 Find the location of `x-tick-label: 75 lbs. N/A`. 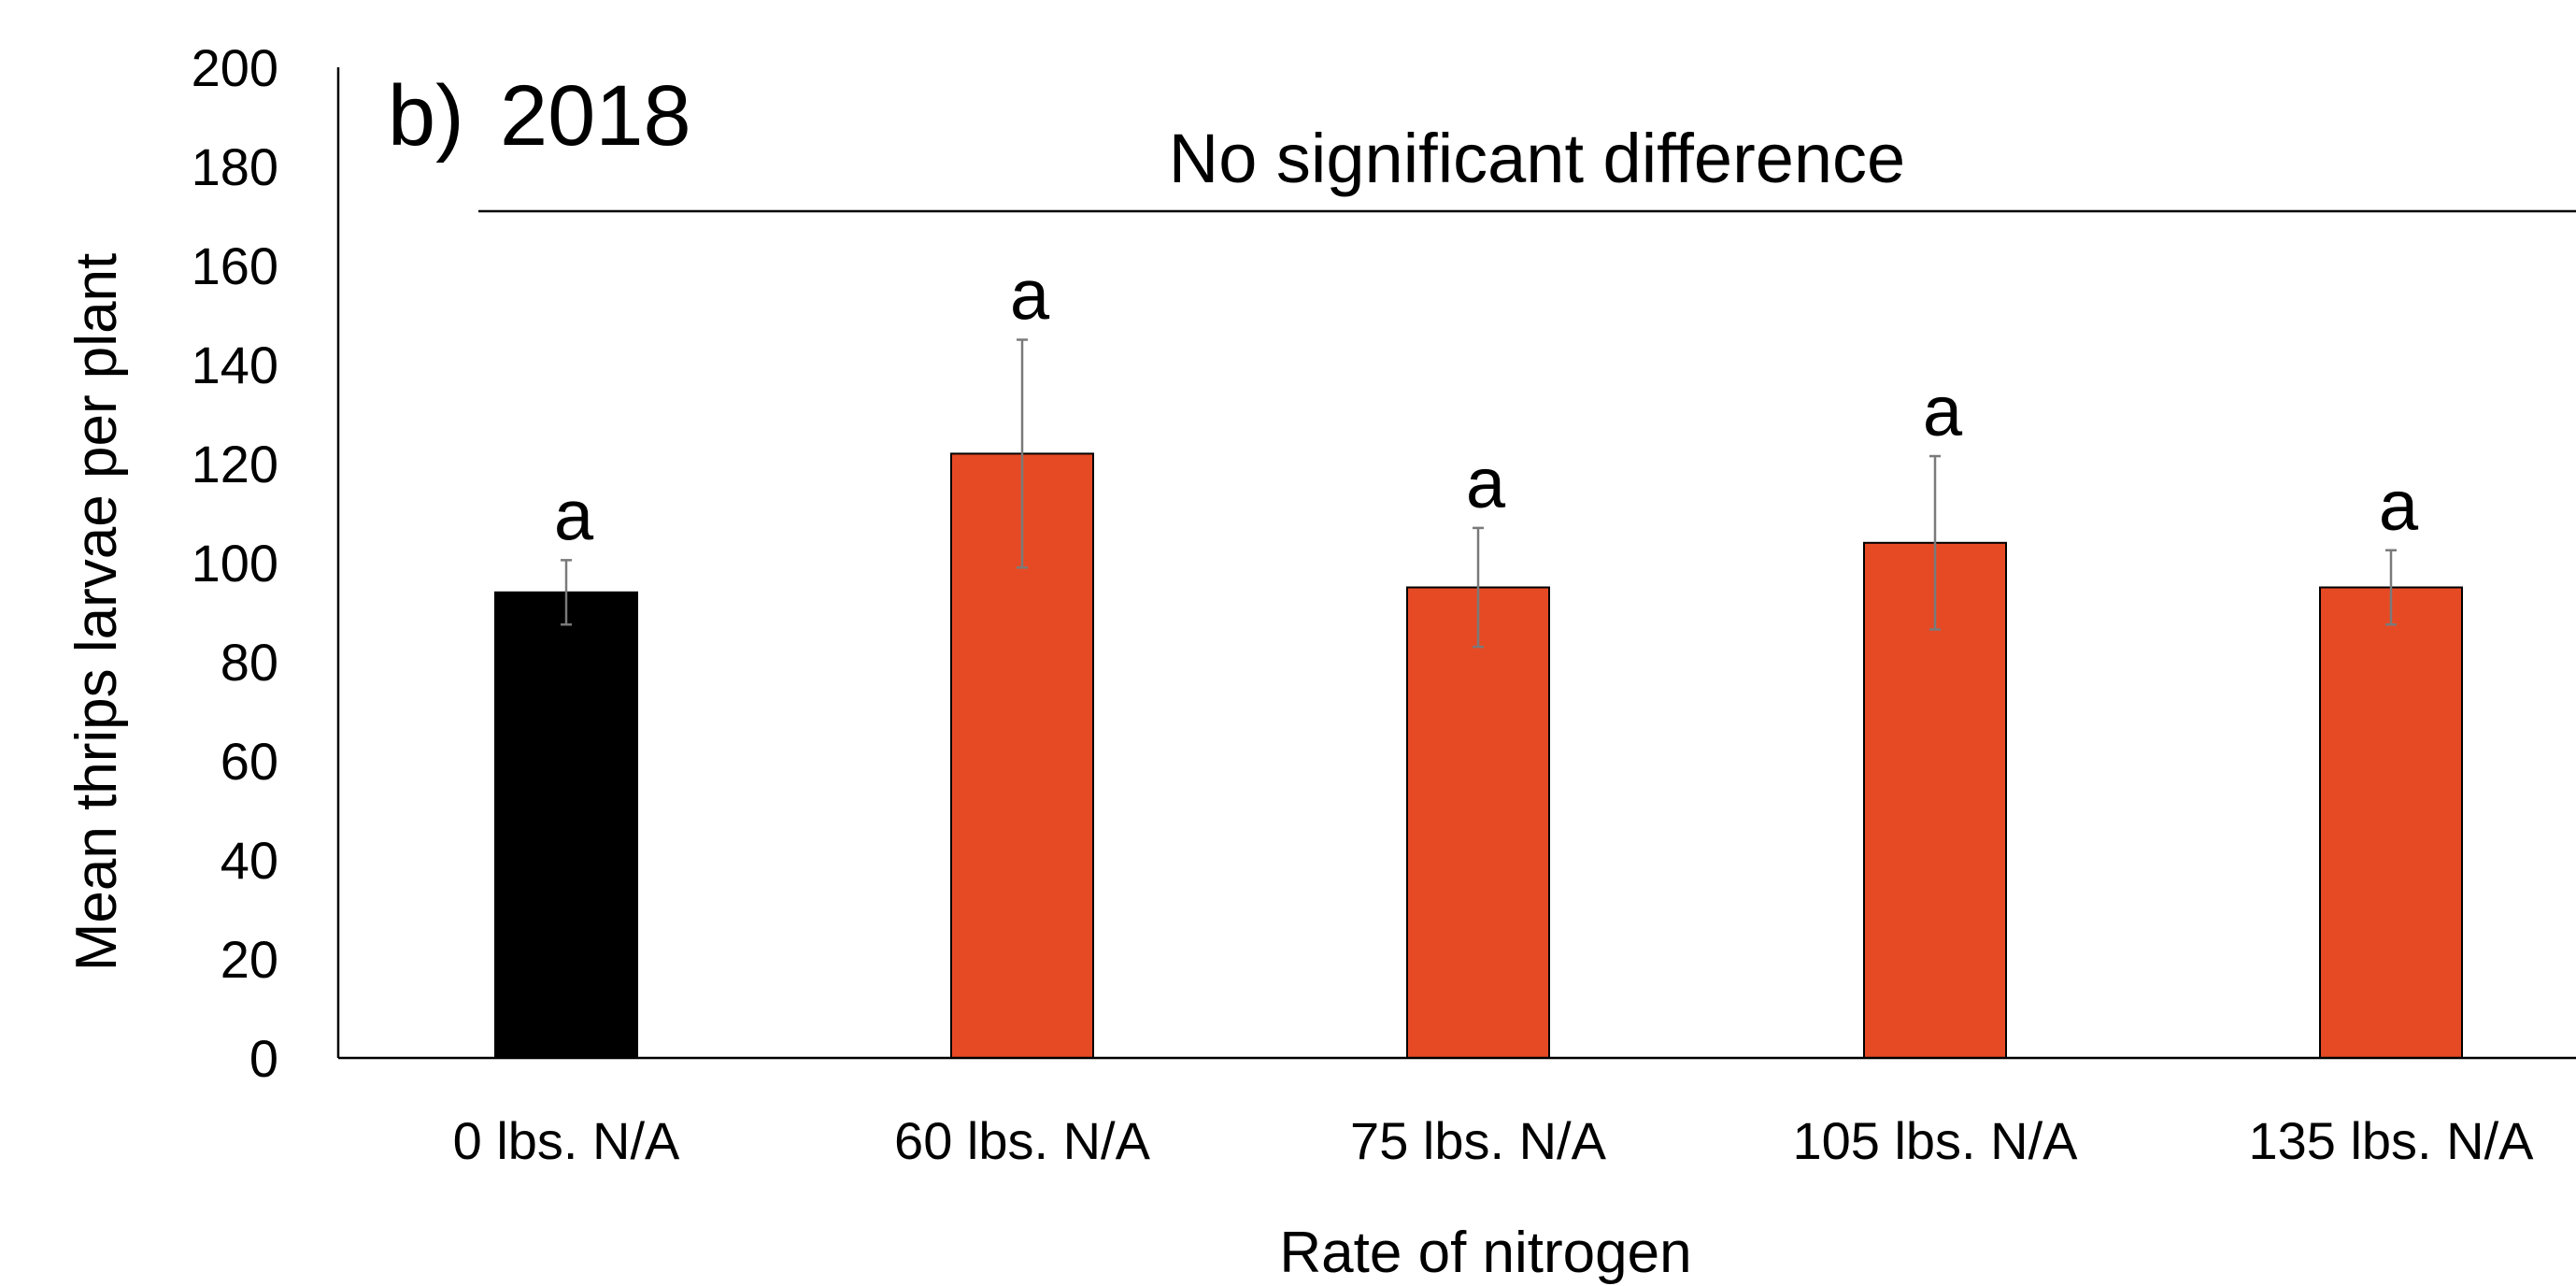

x-tick-label: 75 lbs. N/A is located at coordinates (1479, 1140).